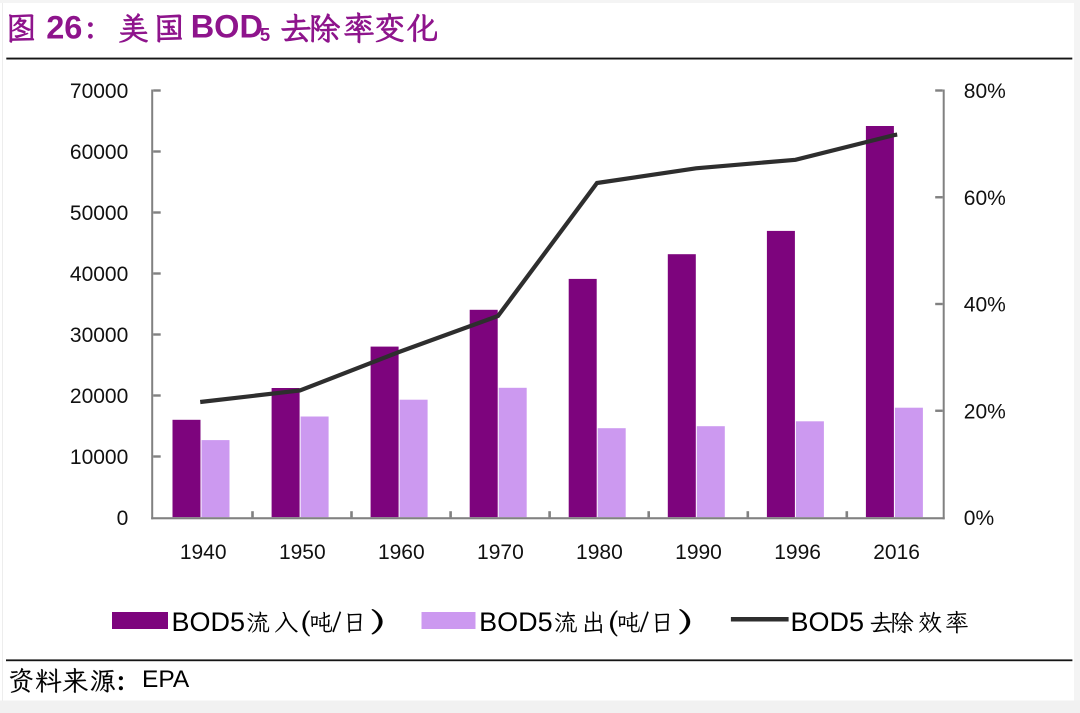  Describe the element at coordinates (265, 34) in the screenshot. I see `svg-text: 5` at that location.